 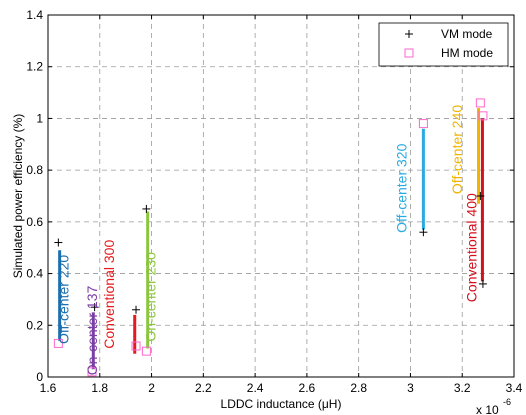 I want to click on y-tick-label: 1, so click(x=39, y=118).